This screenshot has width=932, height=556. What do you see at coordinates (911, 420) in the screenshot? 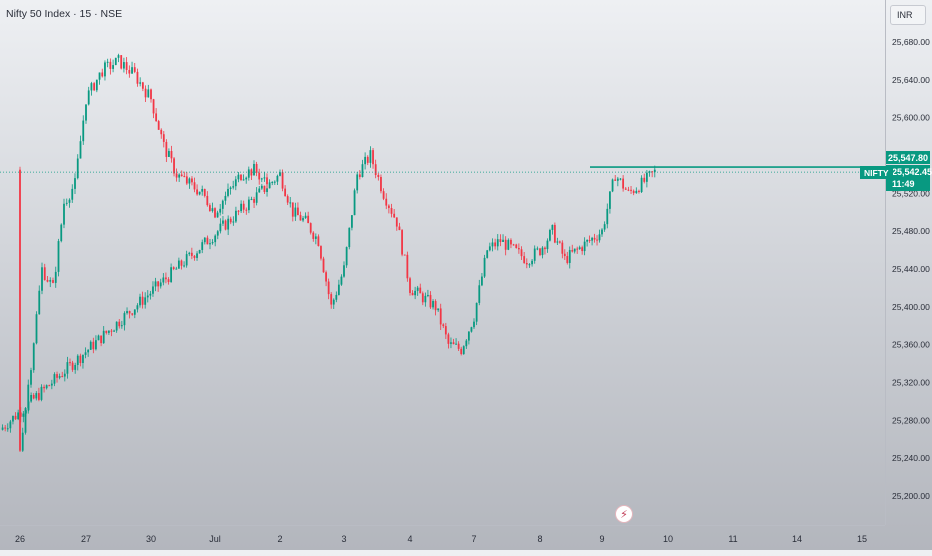
I see `y-tick-label: 25,280.00` at bounding box center [911, 420].